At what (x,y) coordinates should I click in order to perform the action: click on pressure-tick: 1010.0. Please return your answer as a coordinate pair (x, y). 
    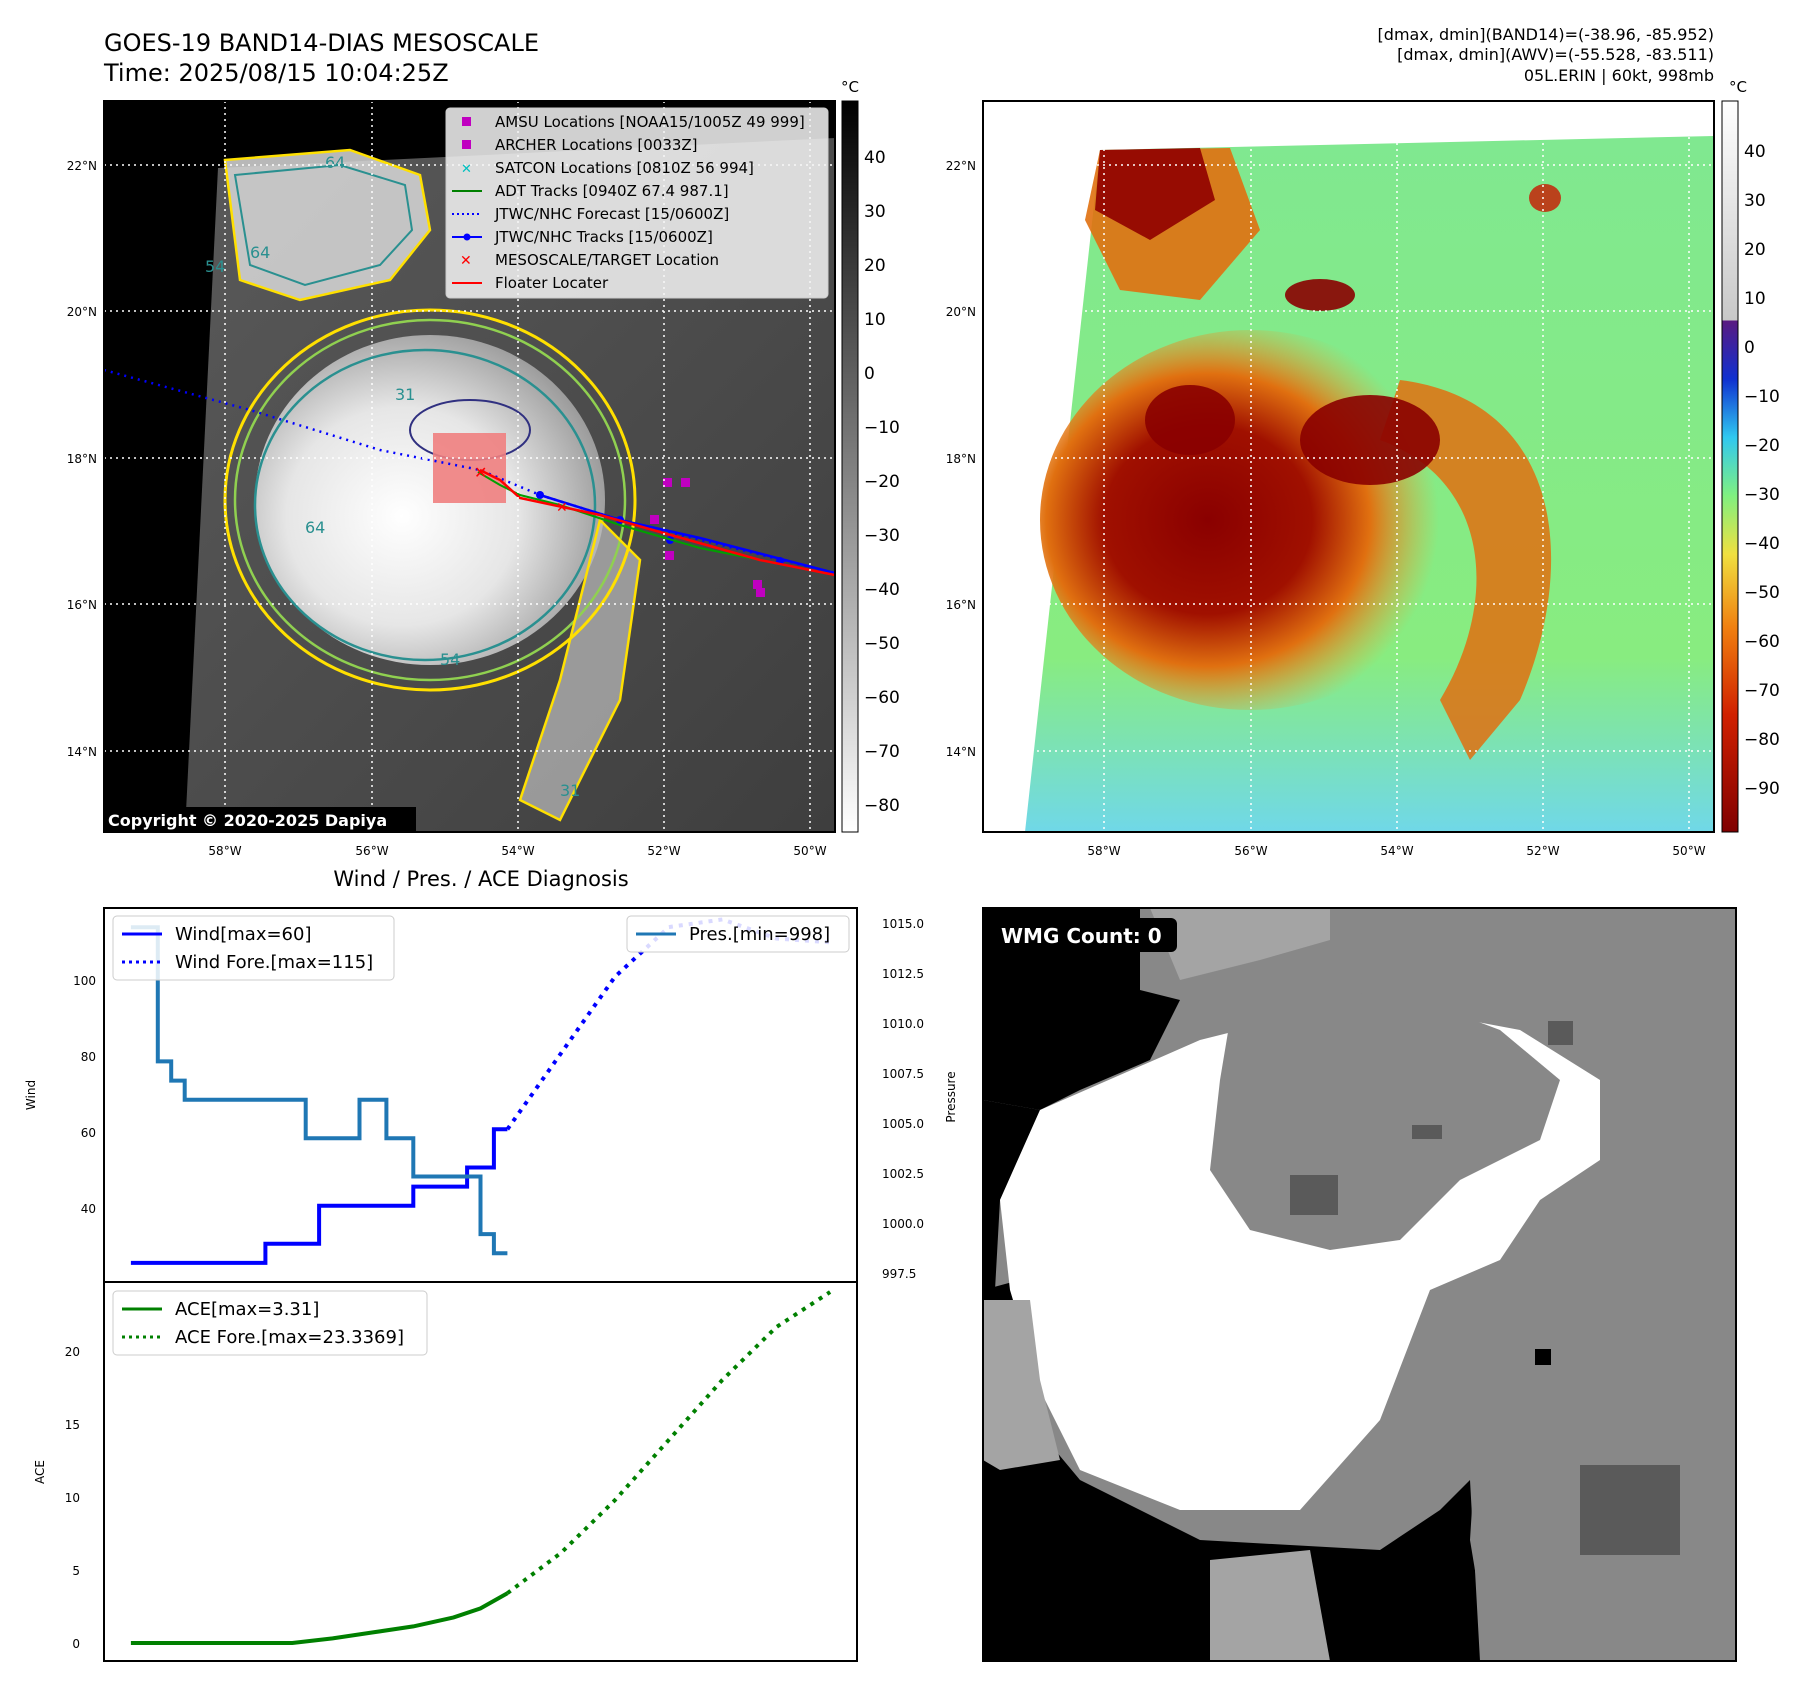
    Looking at the image, I should click on (903, 1024).